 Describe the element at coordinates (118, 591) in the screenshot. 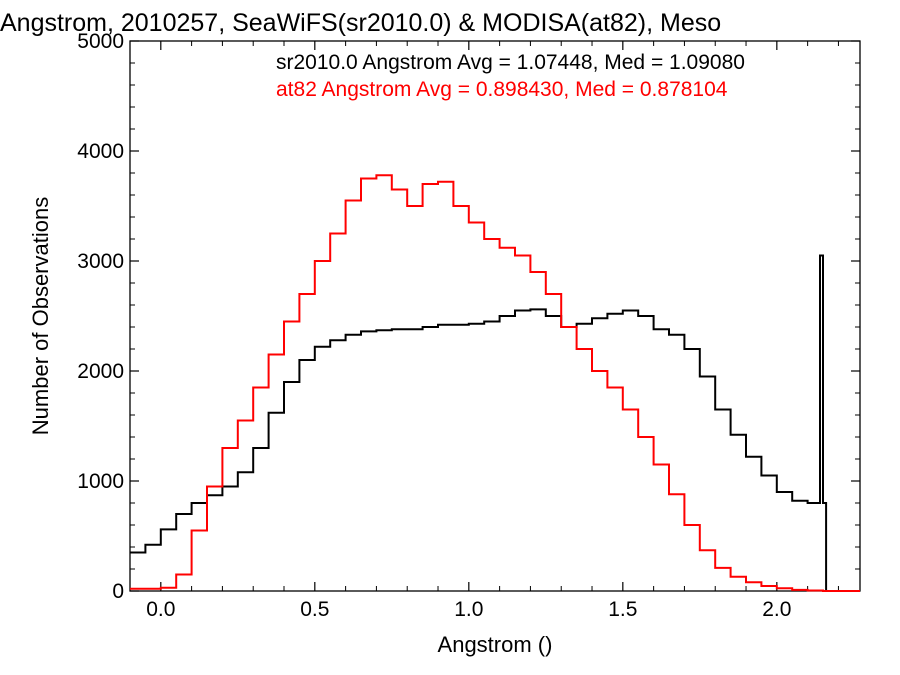

I see `y-tick-label: 0` at that location.